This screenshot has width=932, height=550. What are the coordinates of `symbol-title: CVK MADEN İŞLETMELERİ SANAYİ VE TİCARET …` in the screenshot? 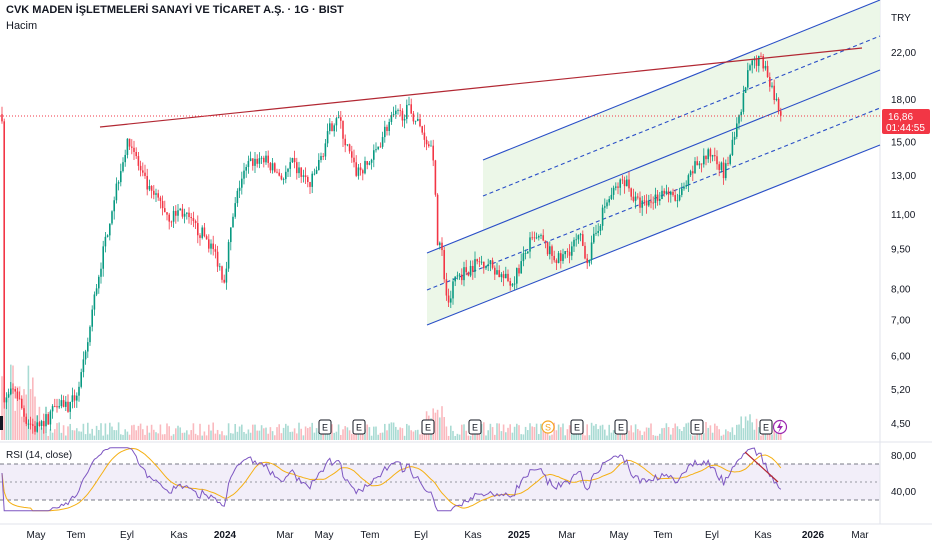 It's located at (175, 10).